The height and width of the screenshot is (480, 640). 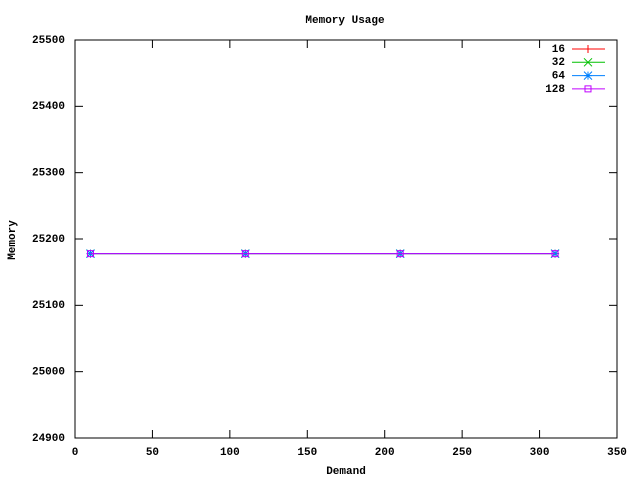 What do you see at coordinates (48, 174) in the screenshot?
I see `y-tick-label: 25300` at bounding box center [48, 174].